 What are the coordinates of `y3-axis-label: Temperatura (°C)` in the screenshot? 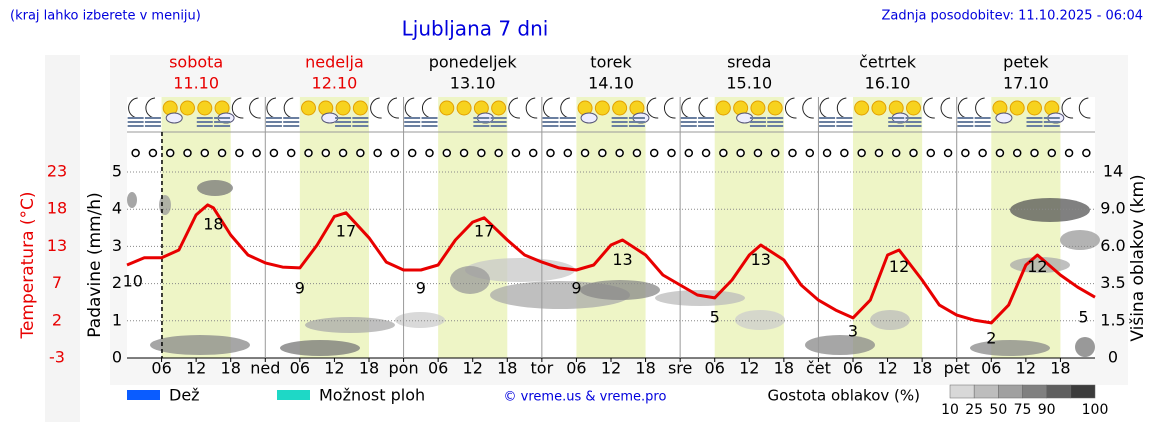 It's located at (28, 265).